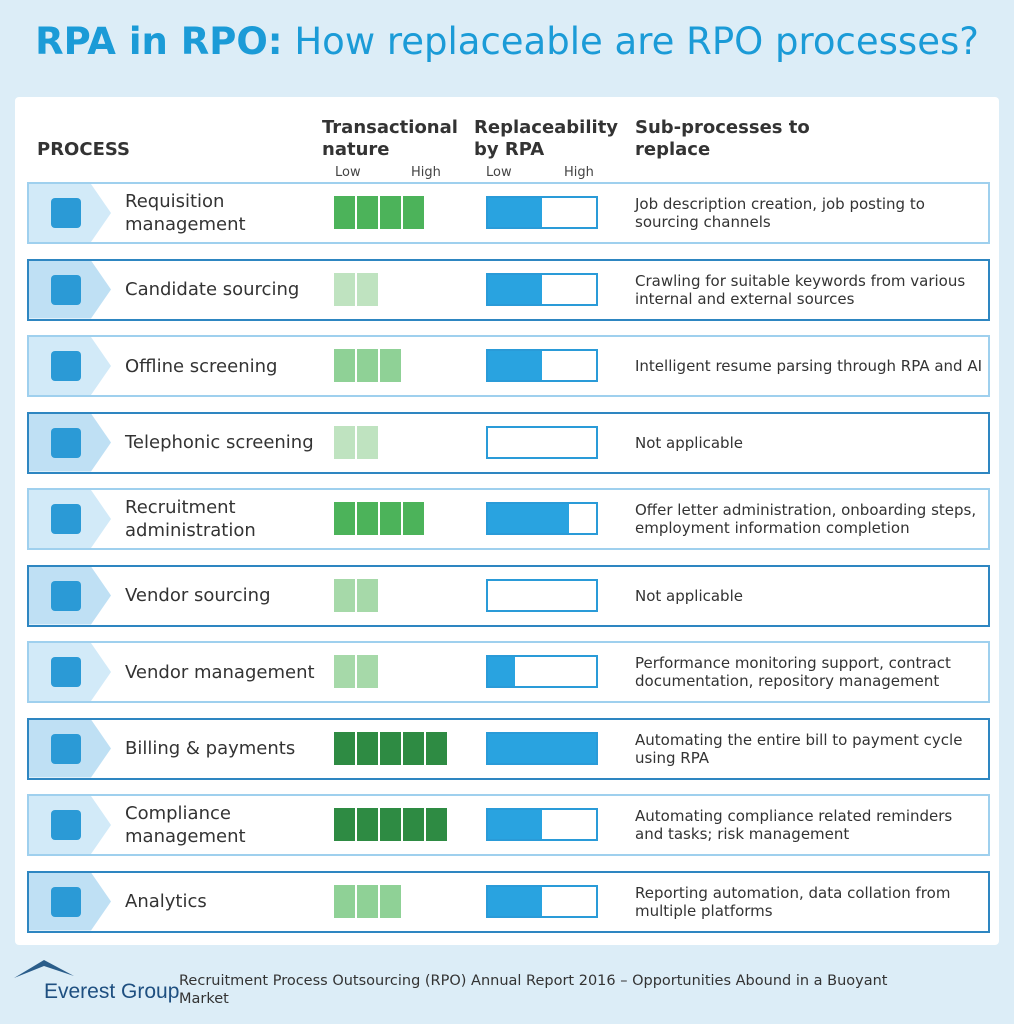 This screenshot has width=1014, height=1024. What do you see at coordinates (546, 138) in the screenshot?
I see `header-replaceability: Replaceability by RPA` at bounding box center [546, 138].